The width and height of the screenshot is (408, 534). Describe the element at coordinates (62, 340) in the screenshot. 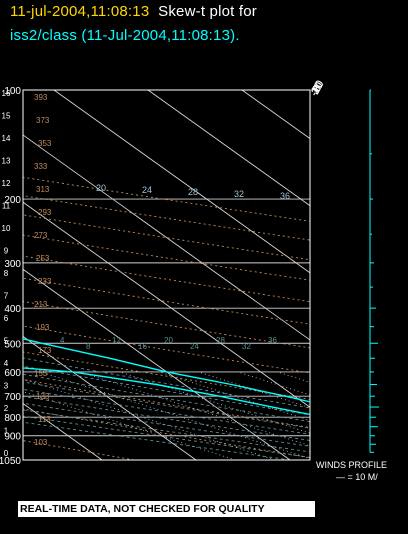

I see `theta-e-label: 4` at that location.